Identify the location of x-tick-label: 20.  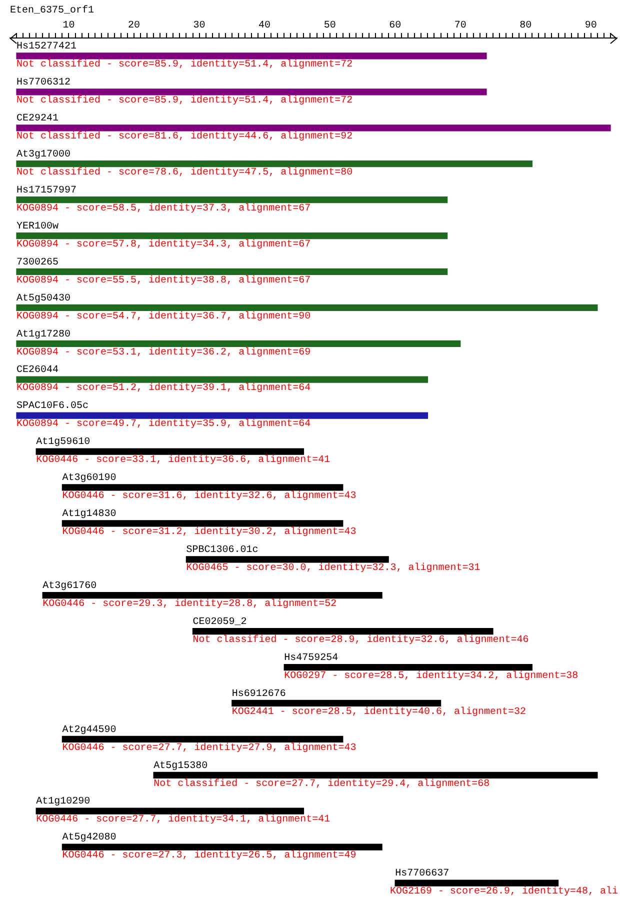
(134, 26).